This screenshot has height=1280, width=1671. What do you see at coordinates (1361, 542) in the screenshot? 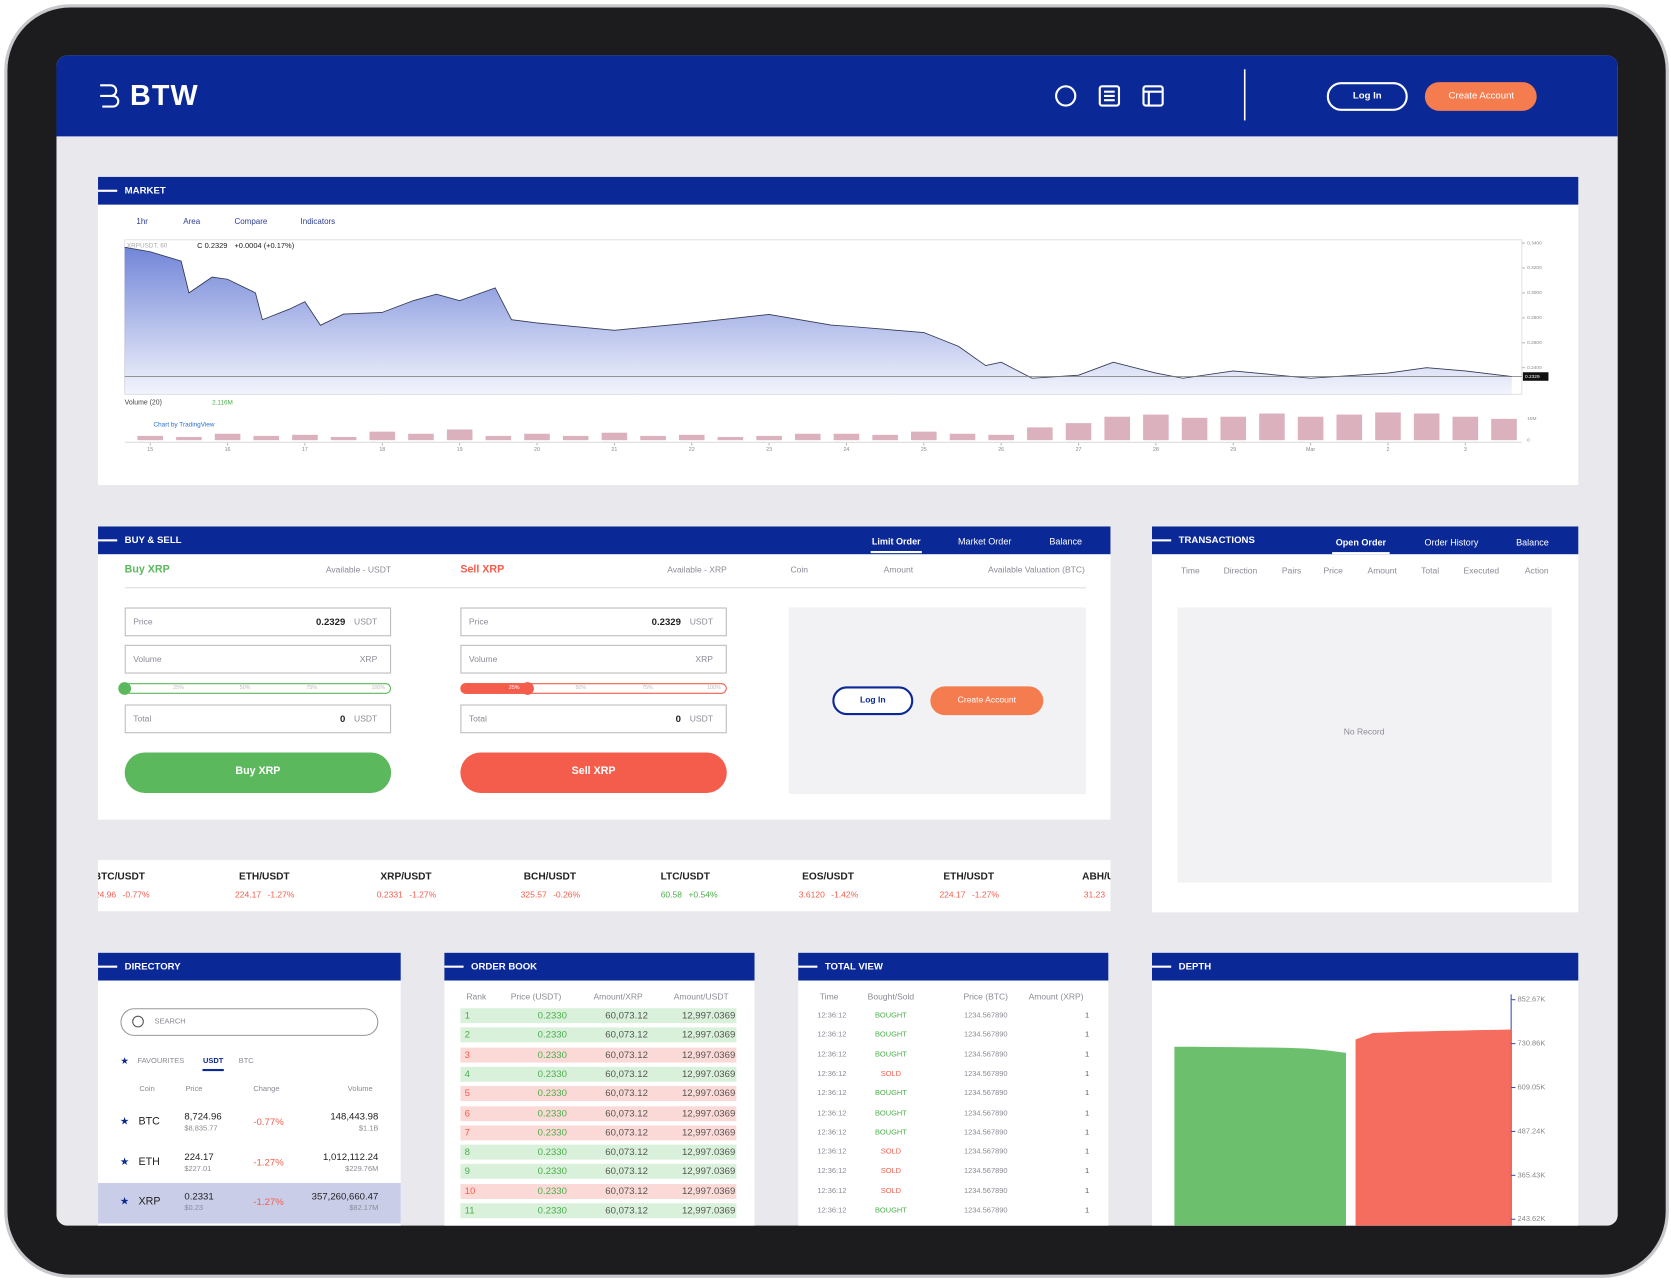
I see `tab: Open Order` at bounding box center [1361, 542].